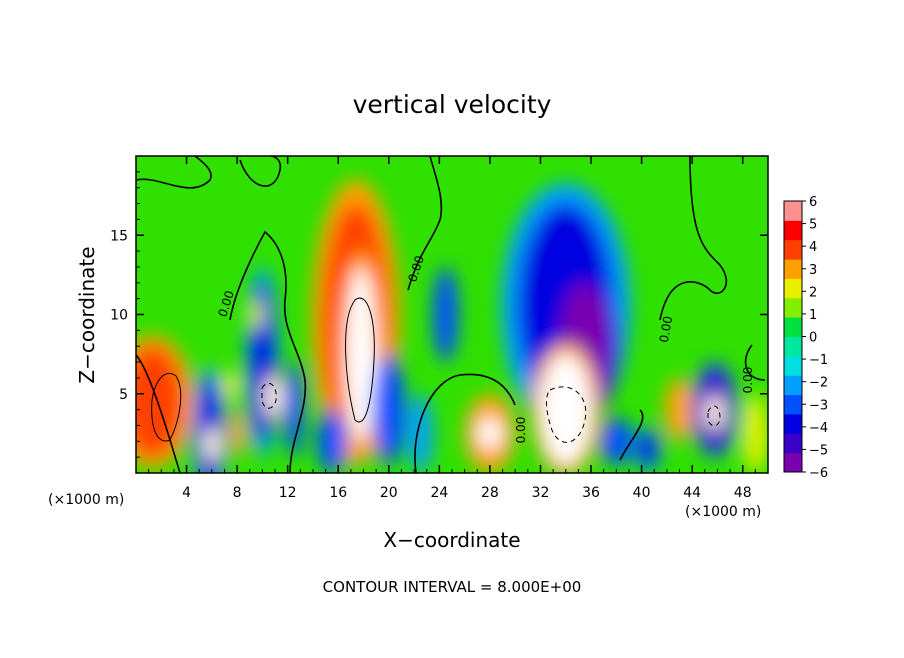 This screenshot has height=658, width=904. Describe the element at coordinates (338, 493) in the screenshot. I see `x-tick-label: 16` at that location.